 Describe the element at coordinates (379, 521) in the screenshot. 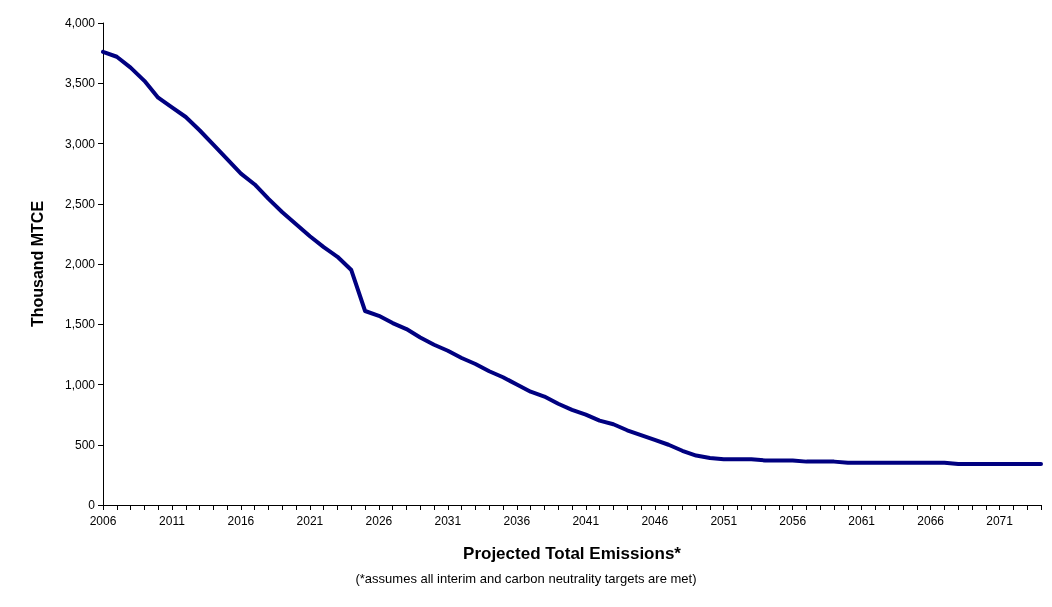

I see `x-tick-label: 2026` at that location.